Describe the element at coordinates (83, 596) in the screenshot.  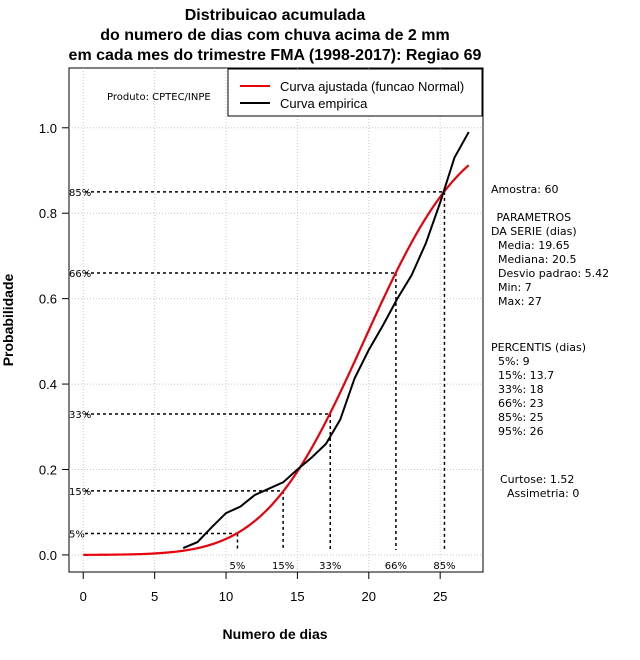
I see `x-tick-label: 0` at that location.